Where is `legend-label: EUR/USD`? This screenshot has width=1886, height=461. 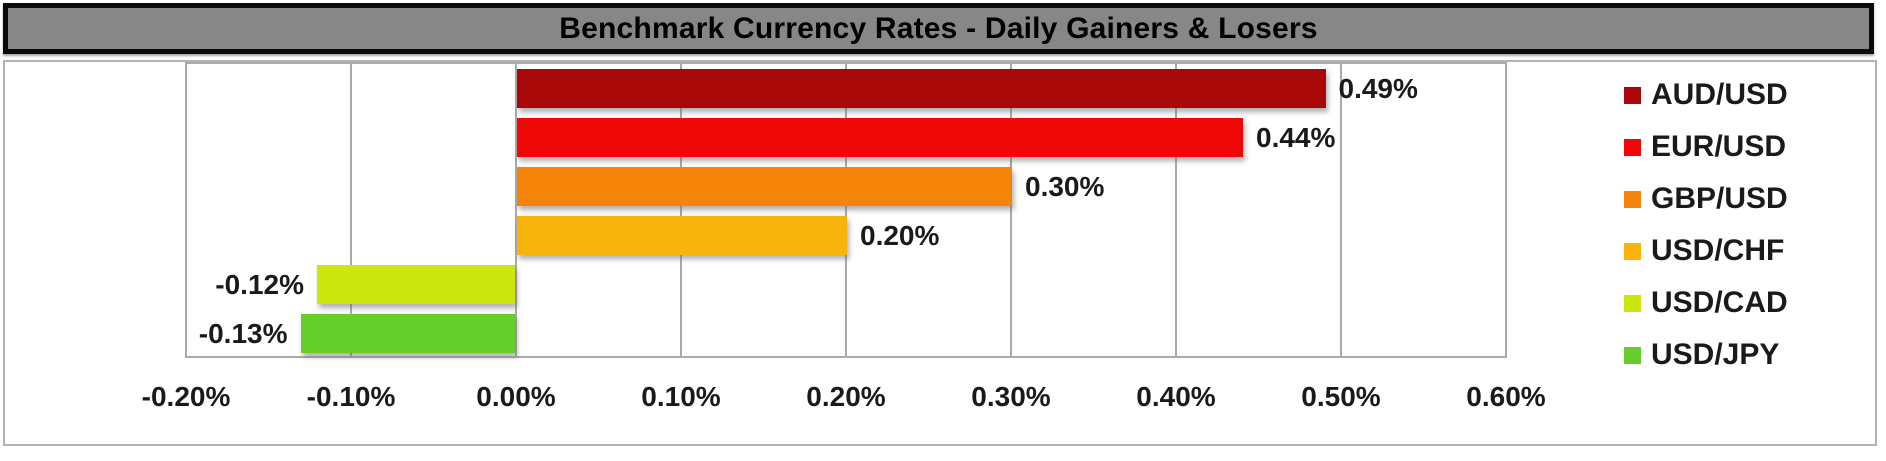
legend-label: EUR/USD is located at coordinates (1719, 146).